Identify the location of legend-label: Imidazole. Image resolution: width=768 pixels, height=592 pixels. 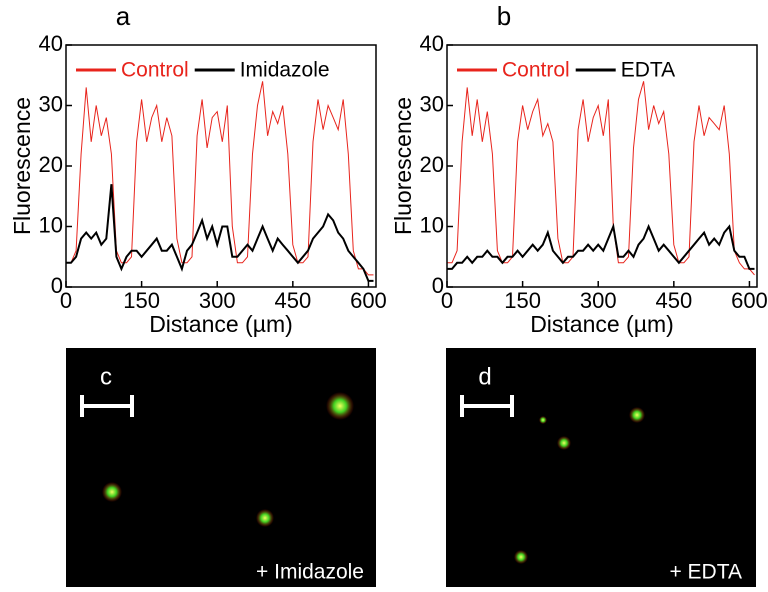
(285, 70).